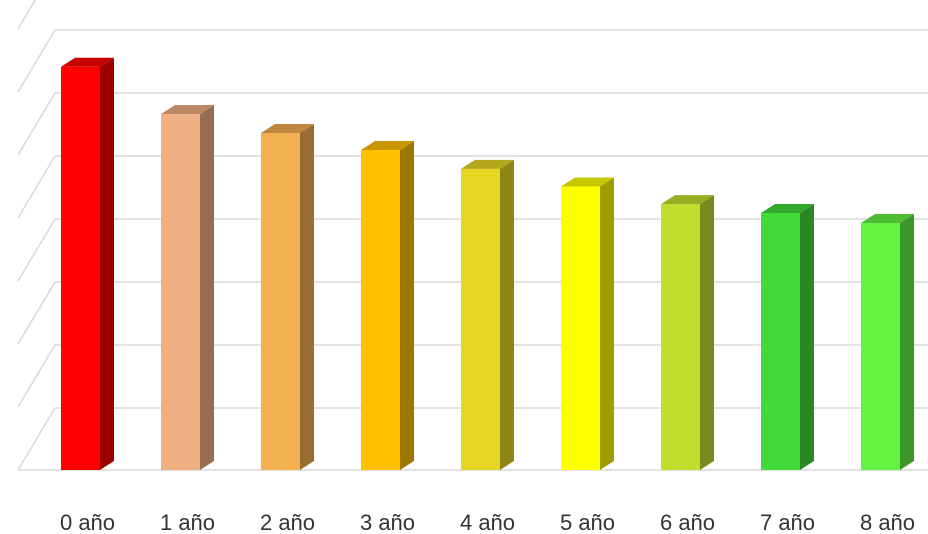 The height and width of the screenshot is (534, 928). I want to click on x-tick-label: 2 año, so click(287, 522).